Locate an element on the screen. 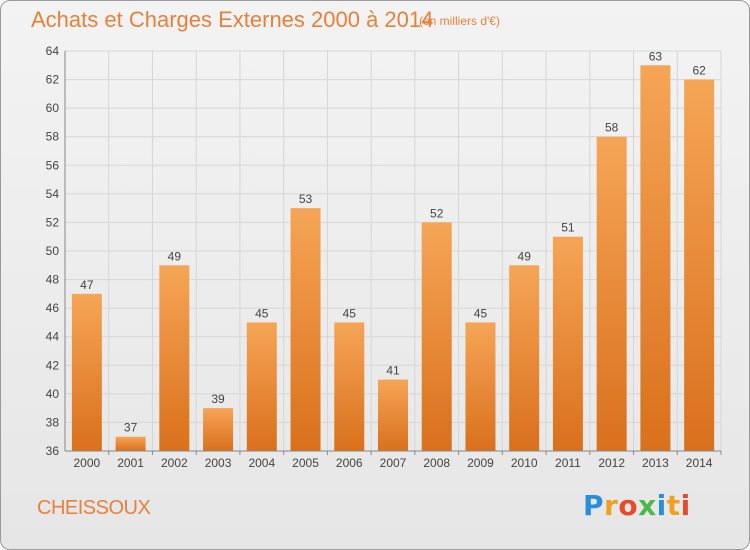  proxiti-logo: Proxiti is located at coordinates (637, 505).